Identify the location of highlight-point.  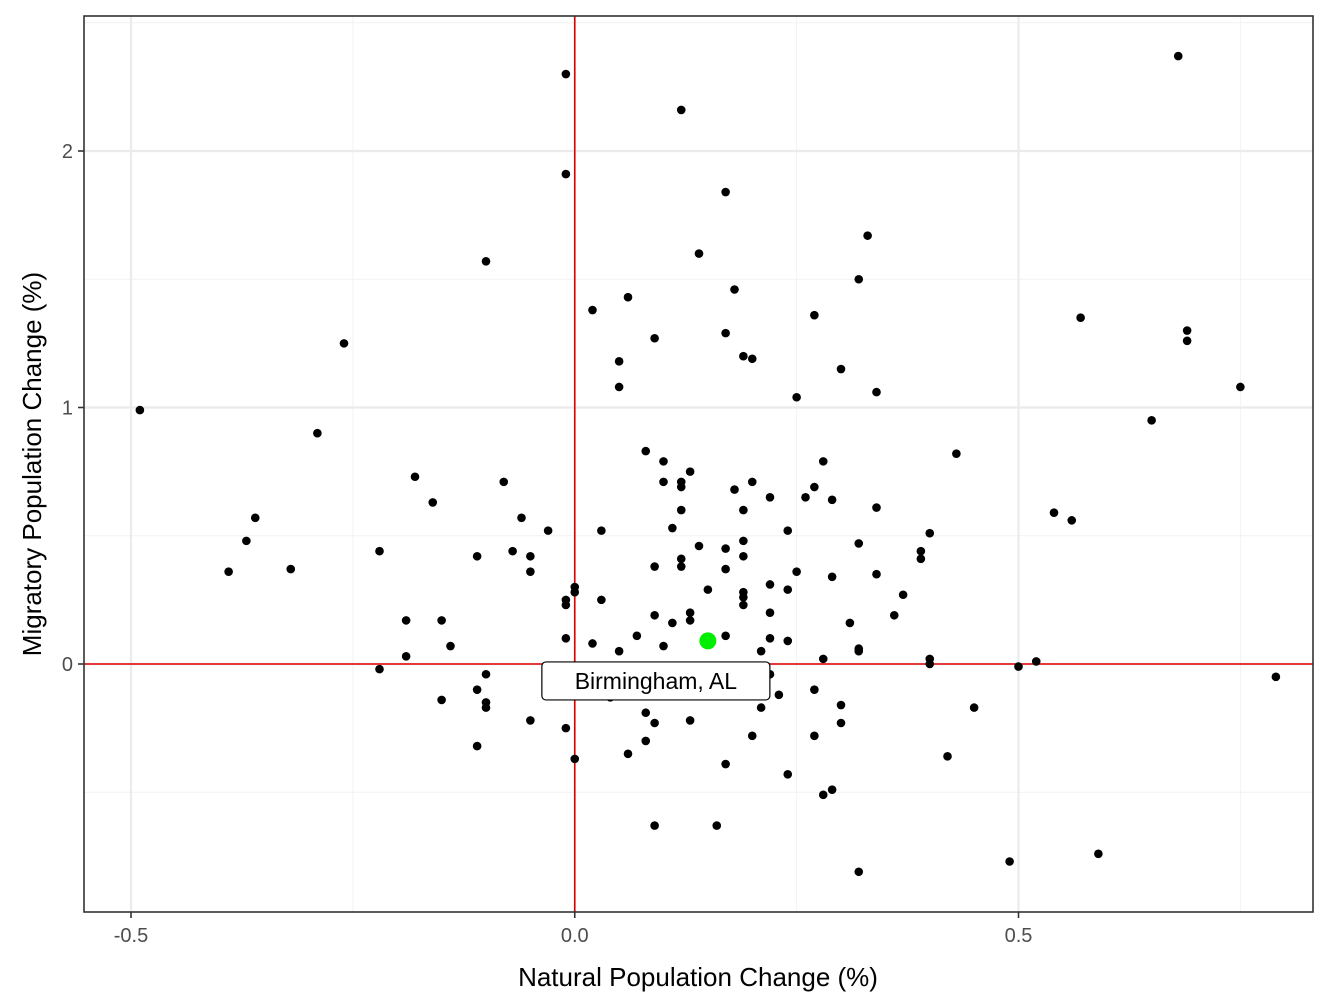
(708, 641).